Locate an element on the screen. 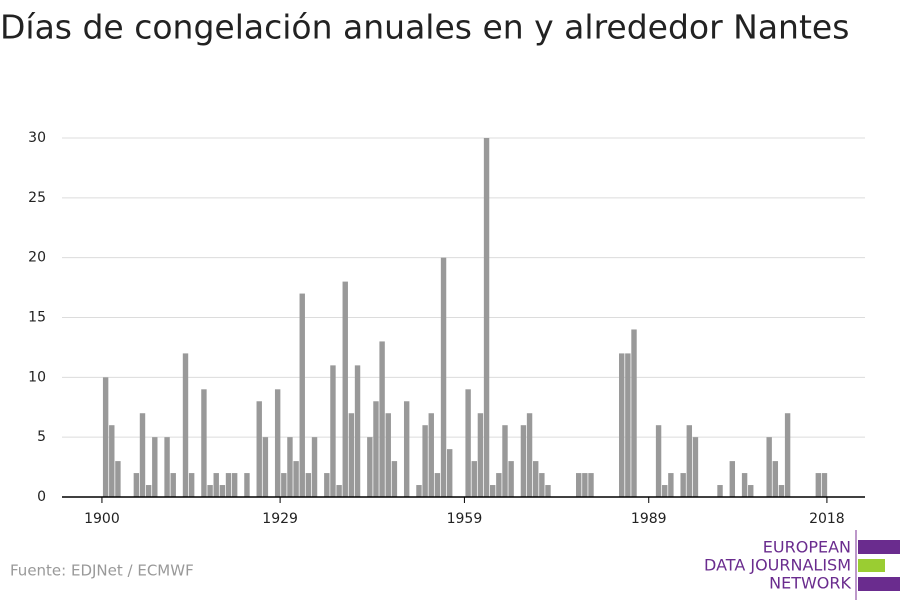  y-tick-label: 5 is located at coordinates (41, 437).